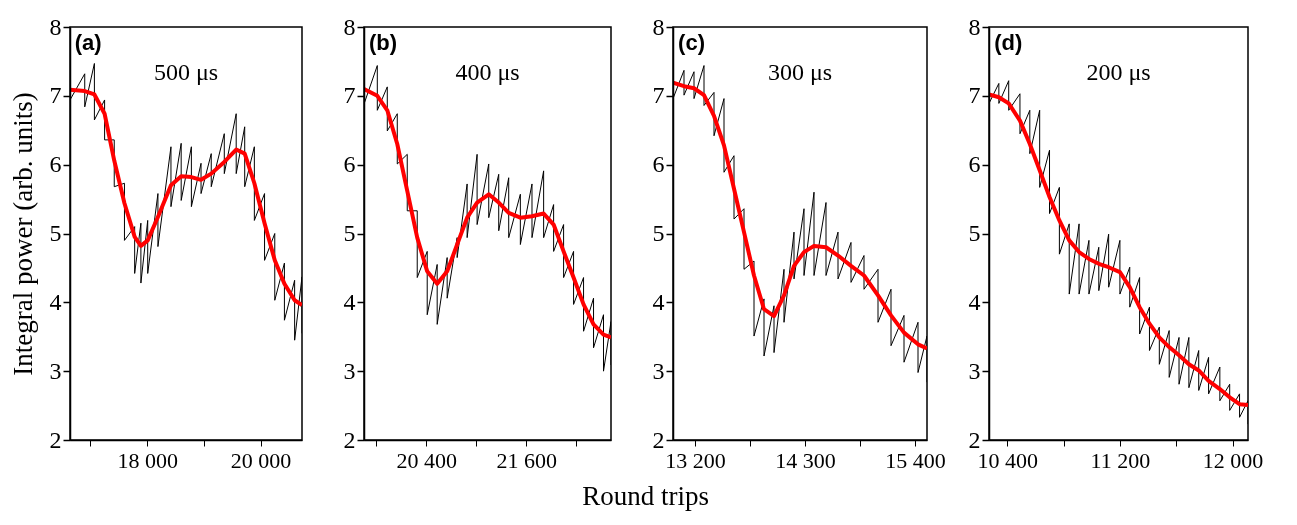  Describe the element at coordinates (915, 460) in the screenshot. I see `x-tick-label: 15 400` at that location.